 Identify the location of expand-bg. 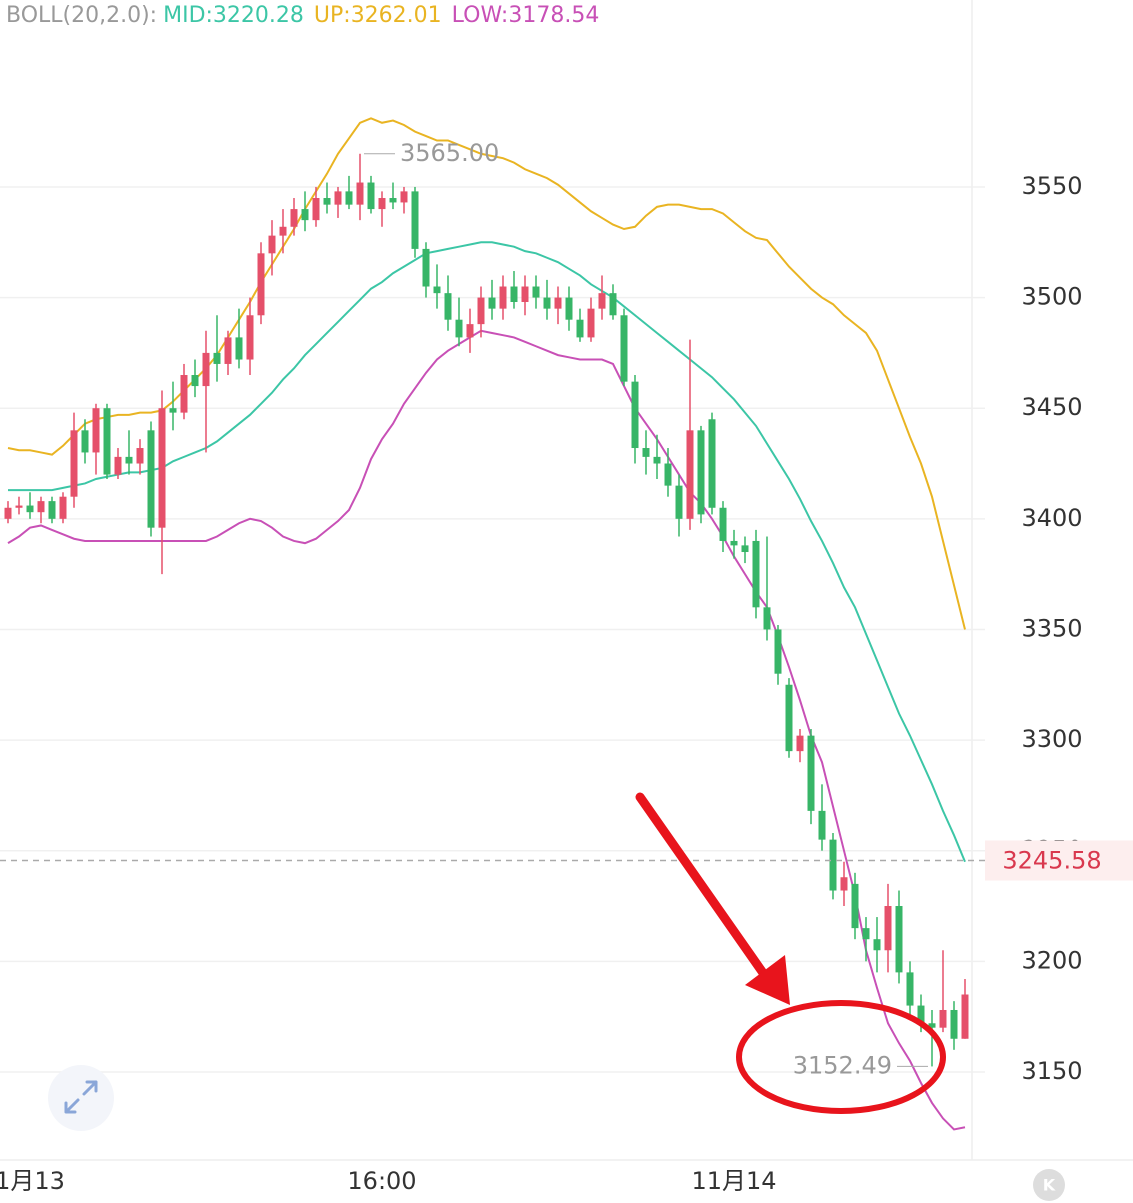
(81, 1098).